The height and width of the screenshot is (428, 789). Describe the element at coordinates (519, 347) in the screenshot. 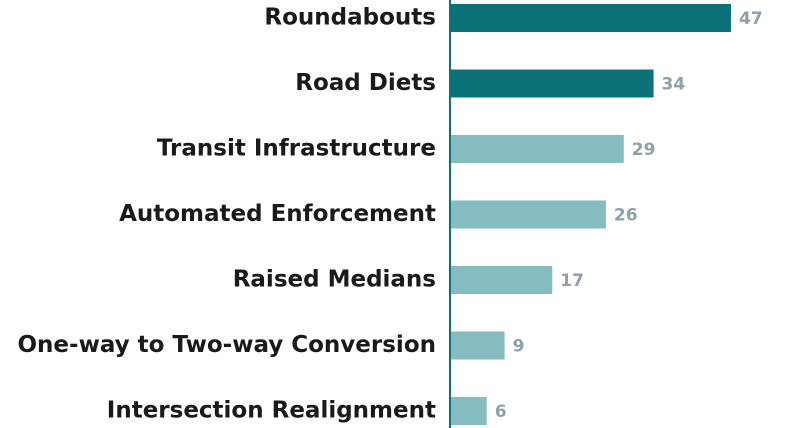

I see `data-label: 9` at that location.